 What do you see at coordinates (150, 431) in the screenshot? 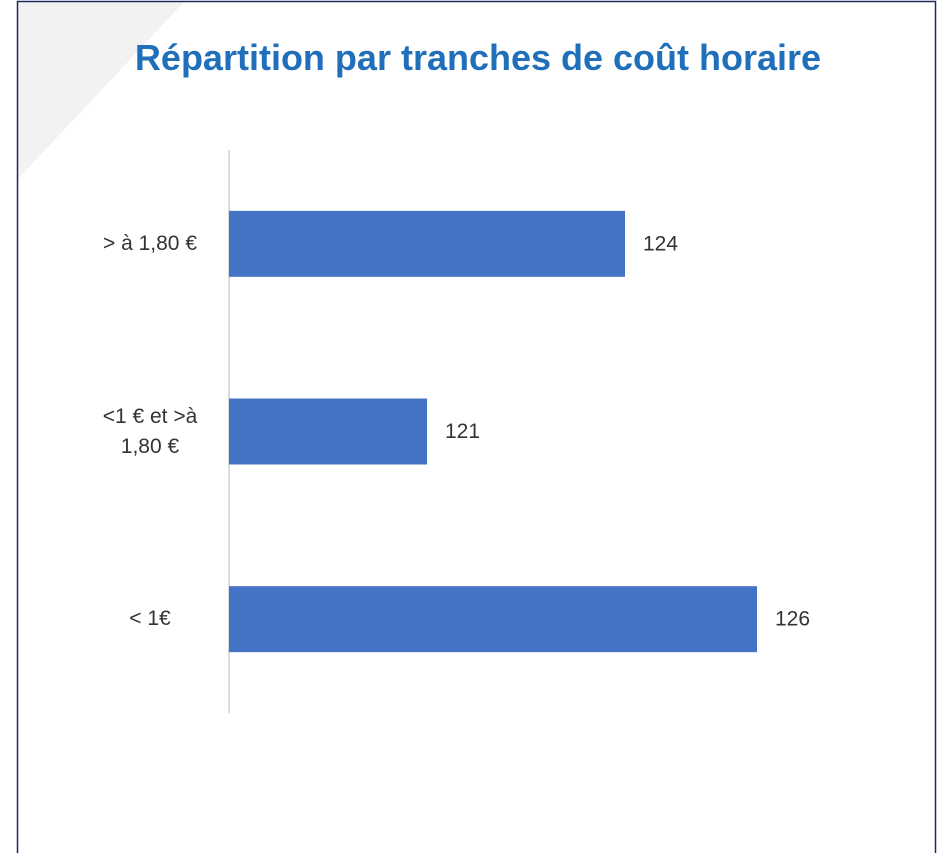
I see `y-tick-label: <1 € et >à 1,80 €` at bounding box center [150, 431].